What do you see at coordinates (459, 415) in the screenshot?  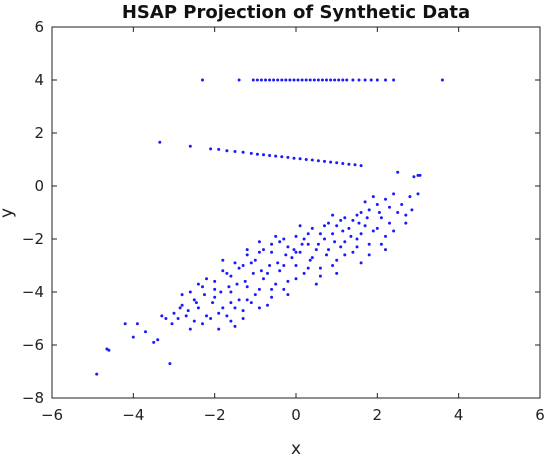 I see `x-tick-label: 4` at bounding box center [459, 415].